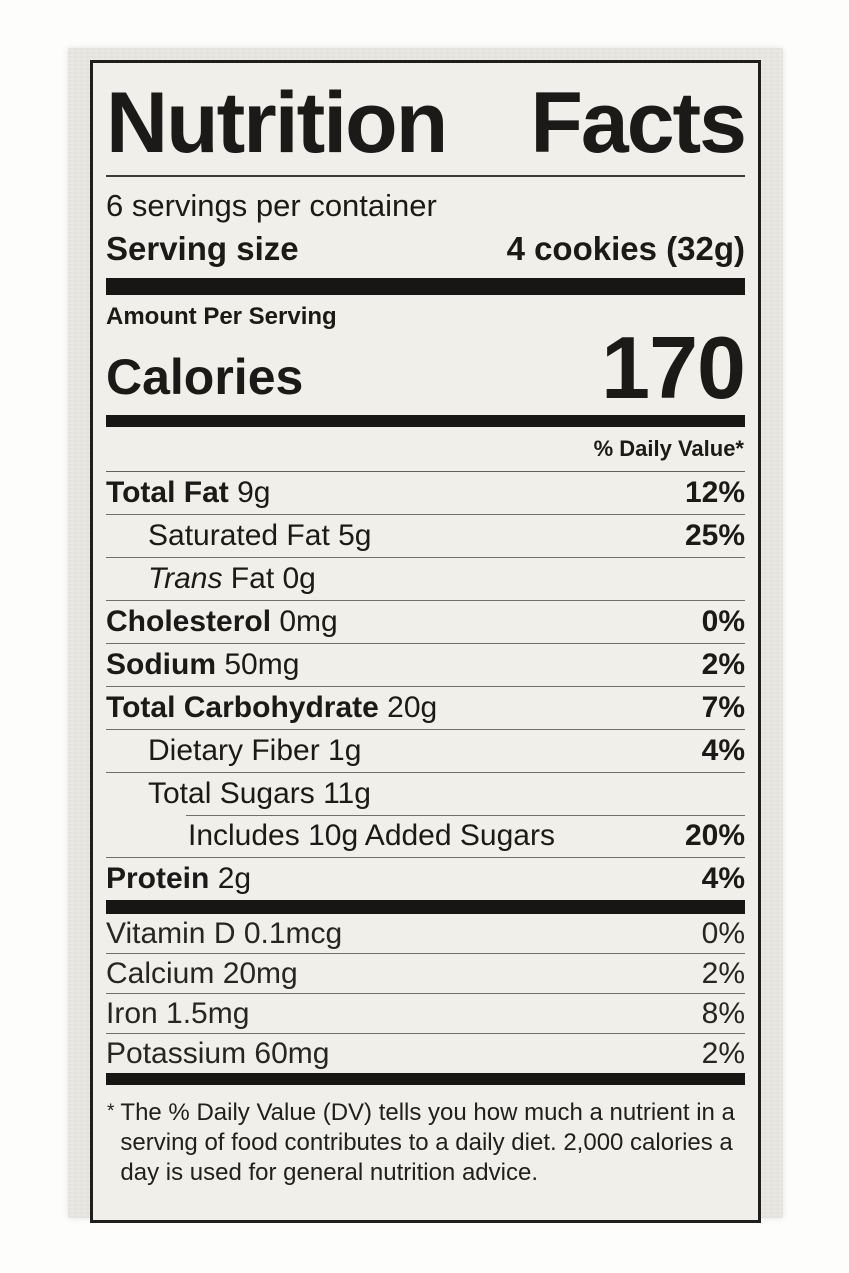  I want to click on nutrient-row-sodium: Sodium 50mg 2%, so click(425, 665).